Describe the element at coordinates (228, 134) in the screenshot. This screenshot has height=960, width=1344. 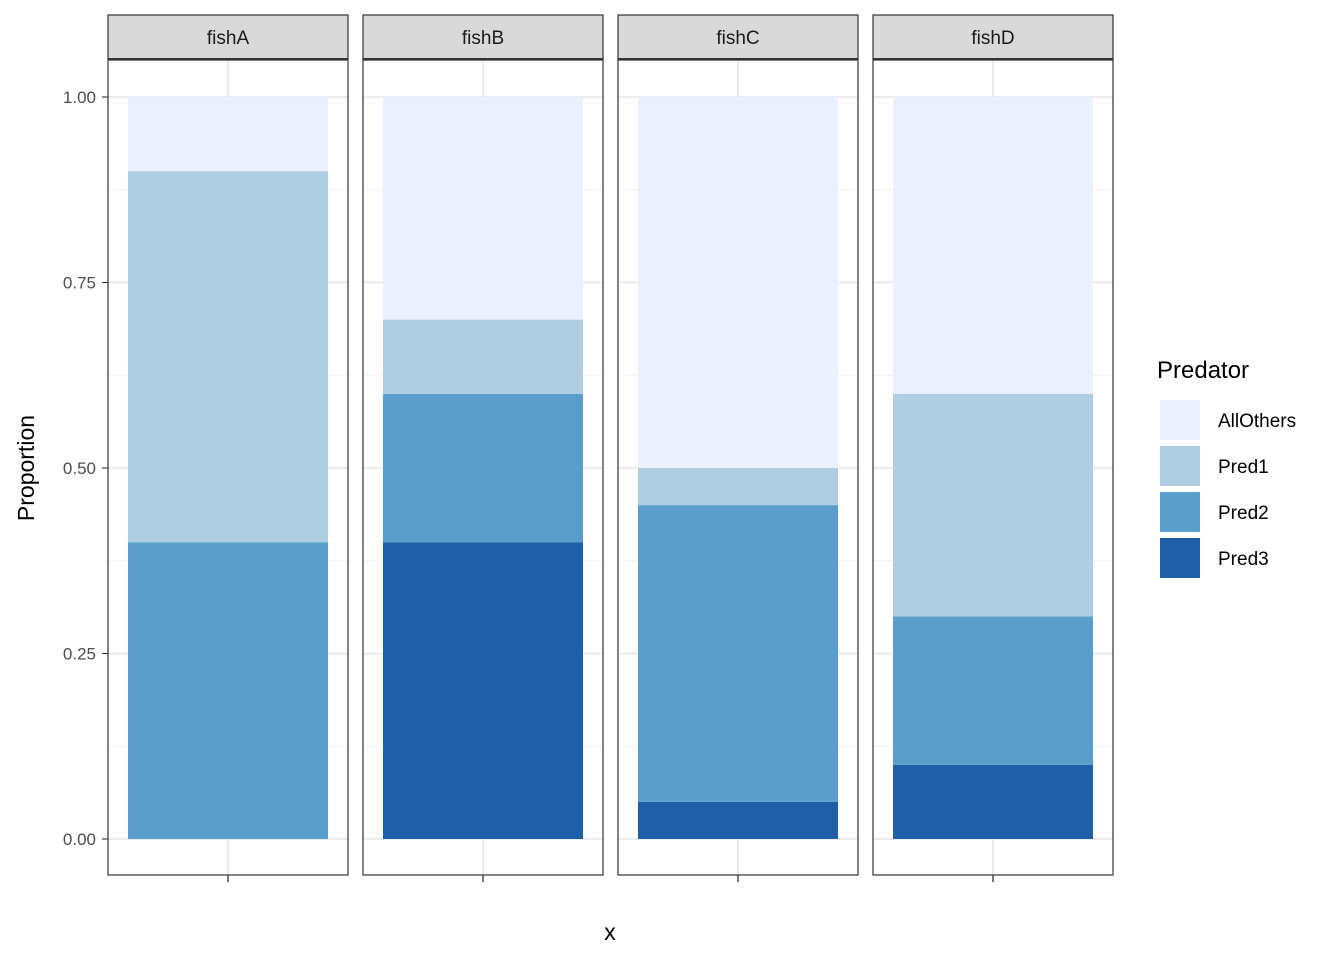
I see `bar-fishA-AllOthers` at that location.